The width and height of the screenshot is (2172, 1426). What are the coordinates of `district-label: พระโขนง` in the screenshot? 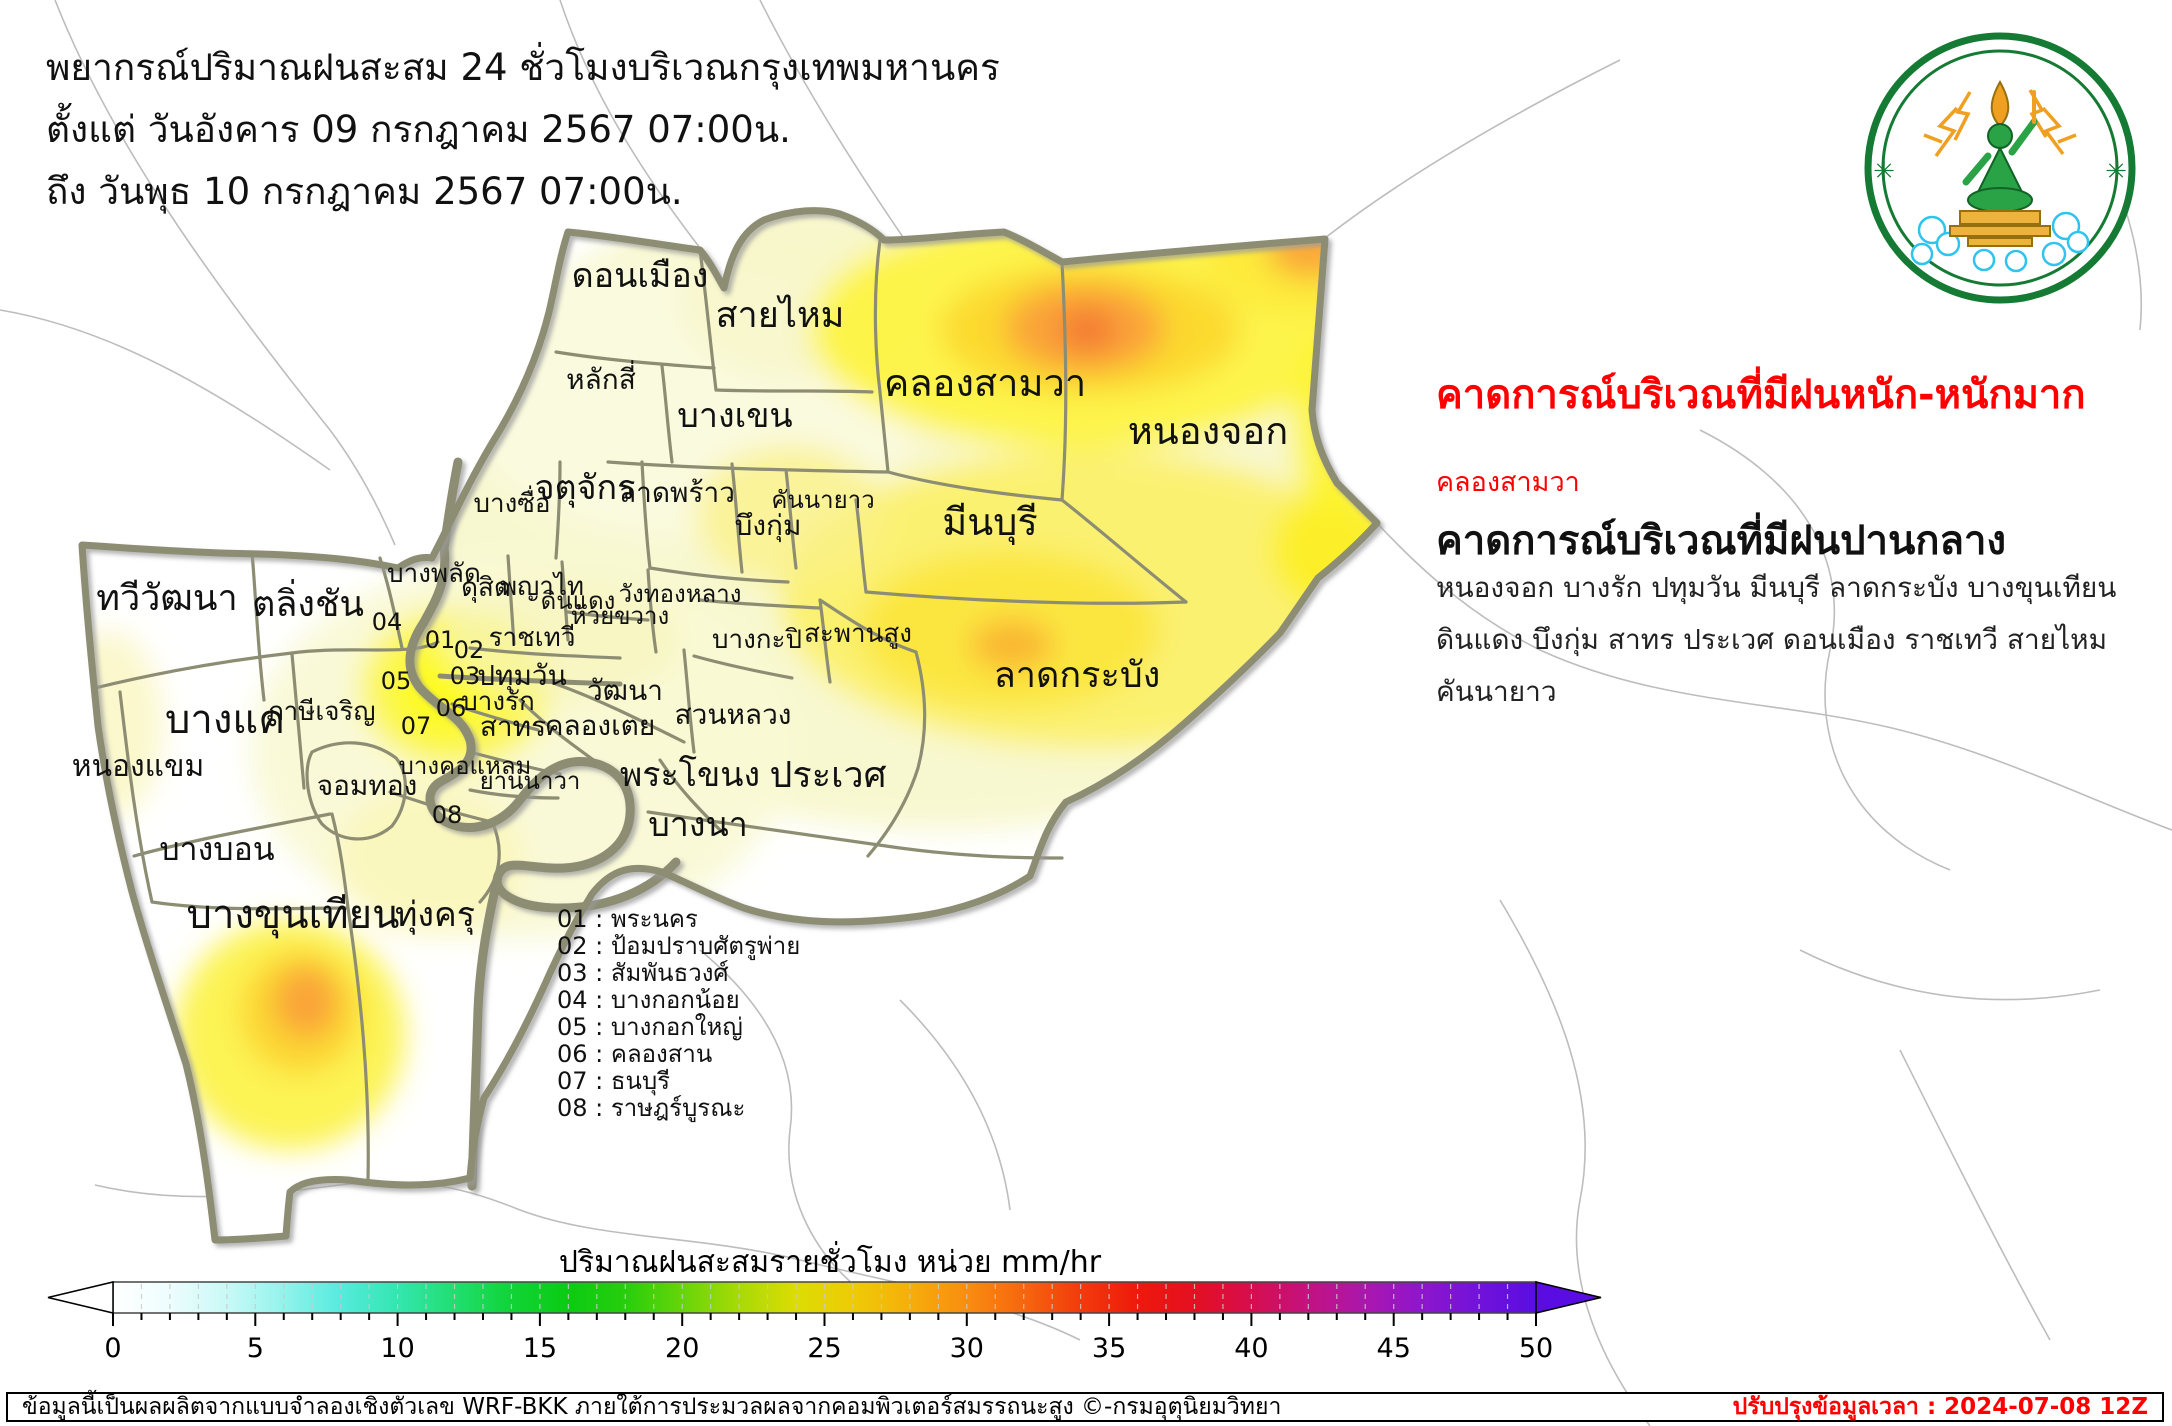 It's located at (690, 775).